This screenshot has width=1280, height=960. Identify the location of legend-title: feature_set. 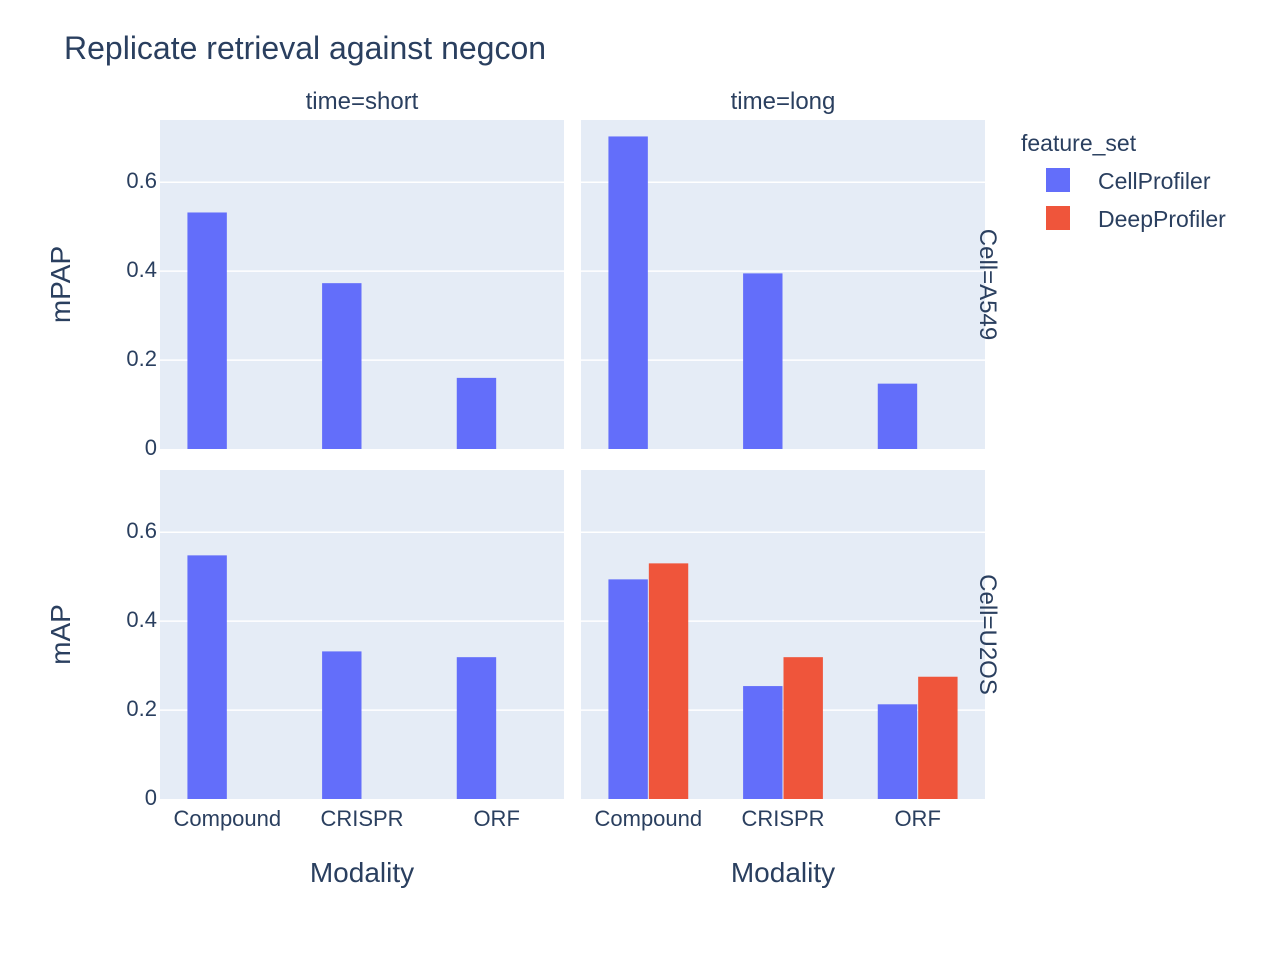
(1079, 143).